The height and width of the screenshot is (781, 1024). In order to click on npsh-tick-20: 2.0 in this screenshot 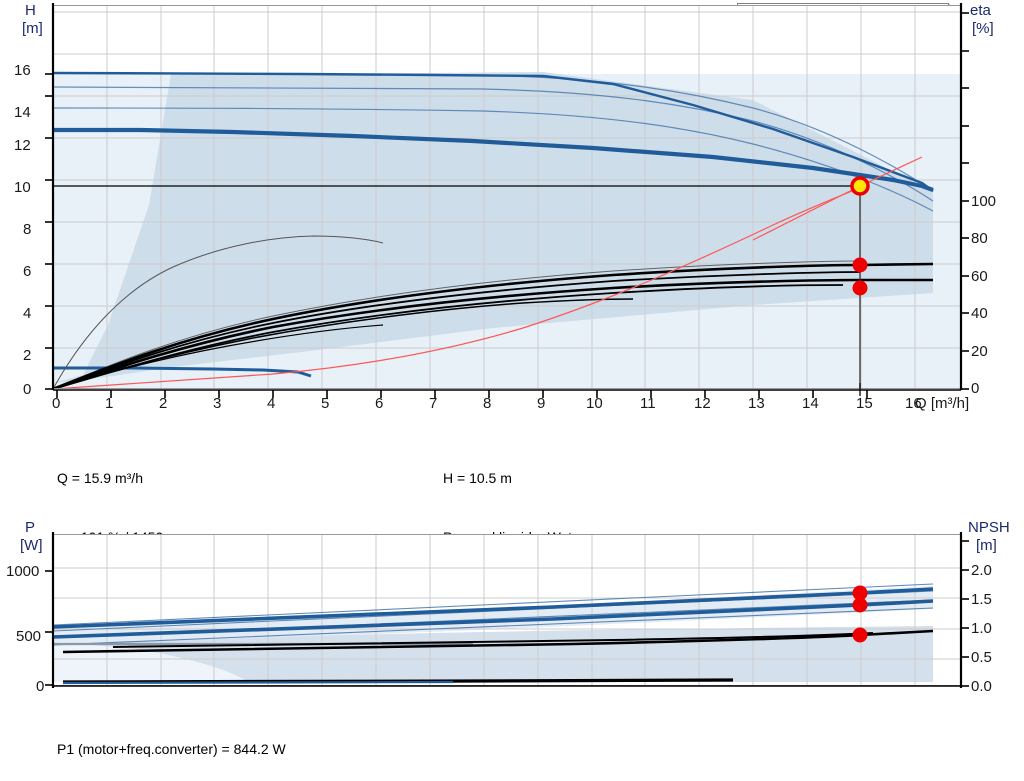, I will do `click(981, 570)`.